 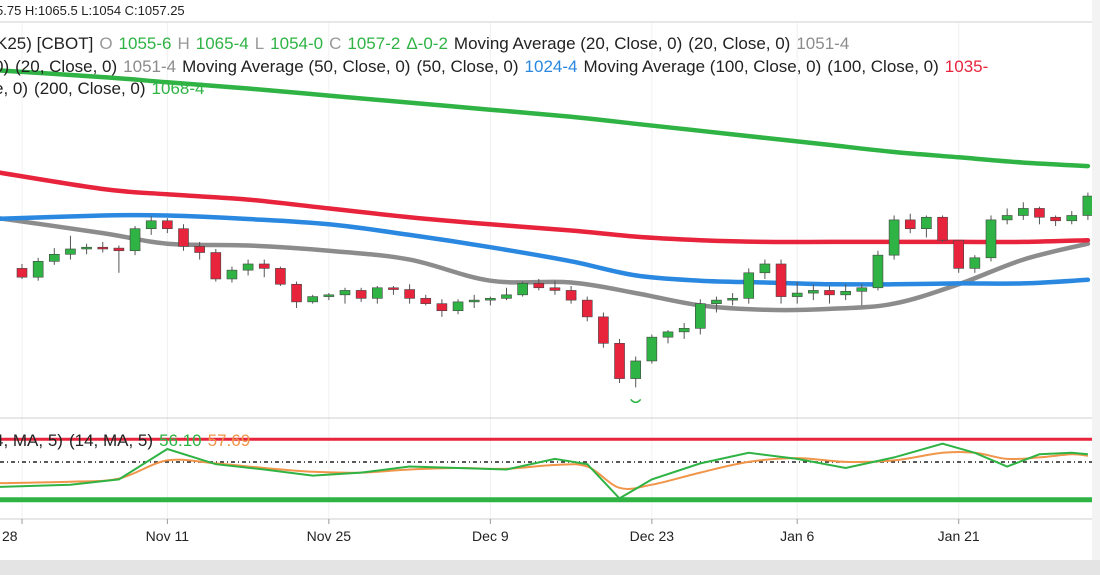 I want to click on oscillator-k-line, so click(x=544, y=471).